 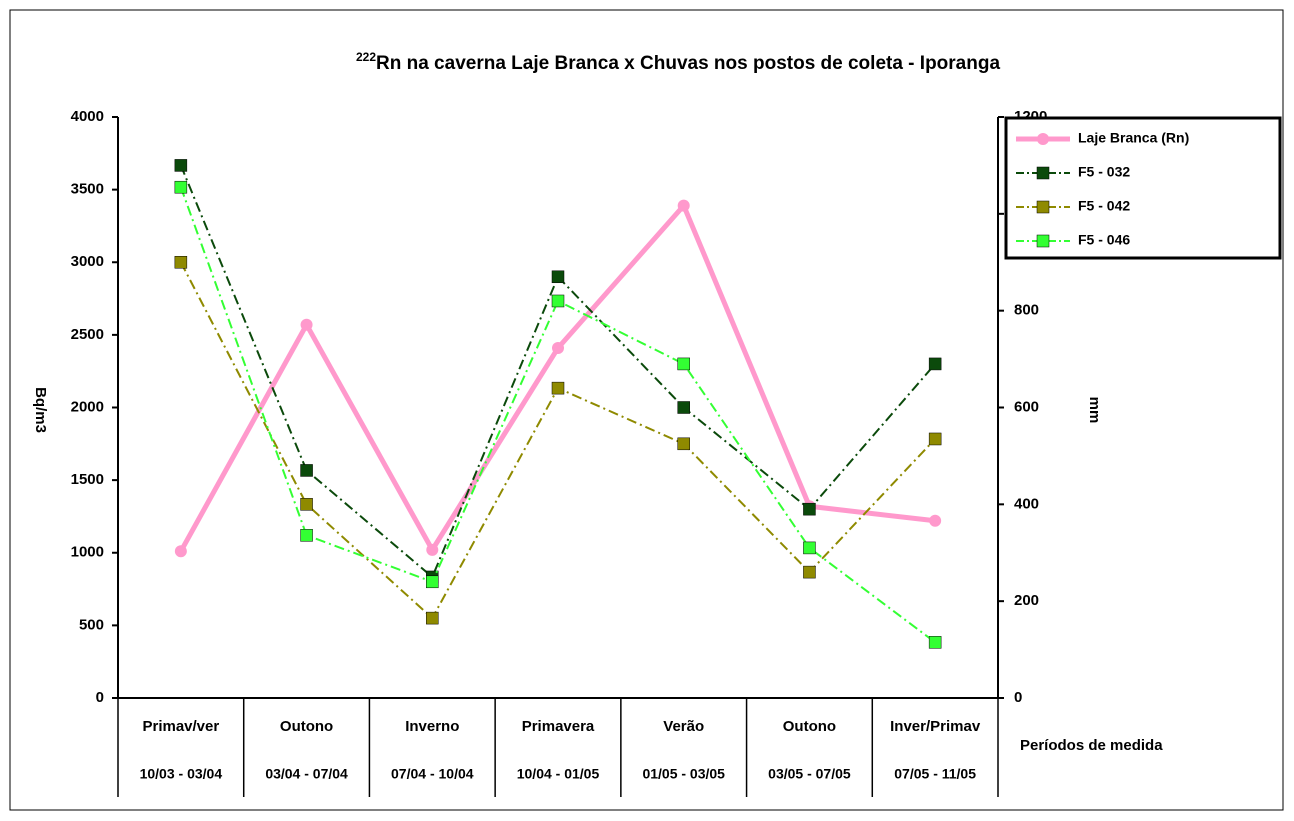 What do you see at coordinates (306, 774) in the screenshot?
I see `x-period-label: 03/04 - 07/04` at bounding box center [306, 774].